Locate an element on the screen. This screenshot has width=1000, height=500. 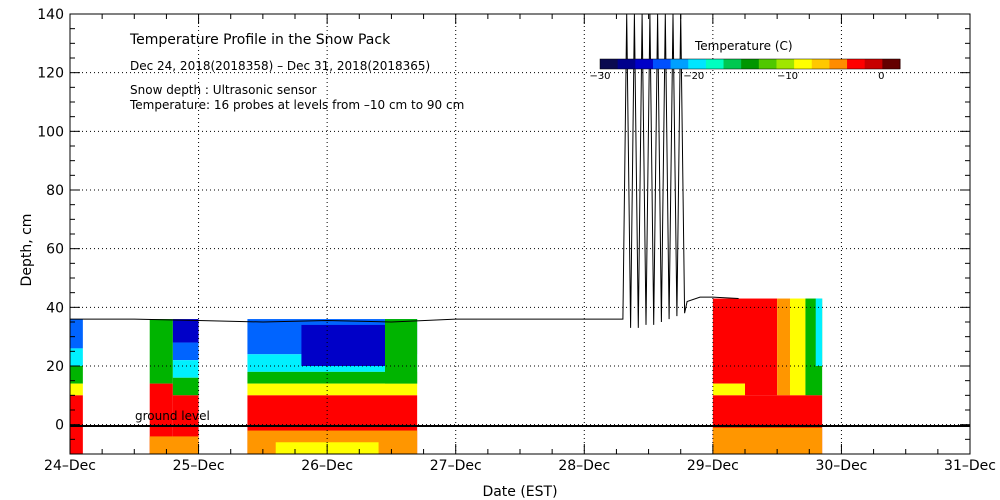
y-axis-label: Depth, cm is located at coordinates (27, 250).